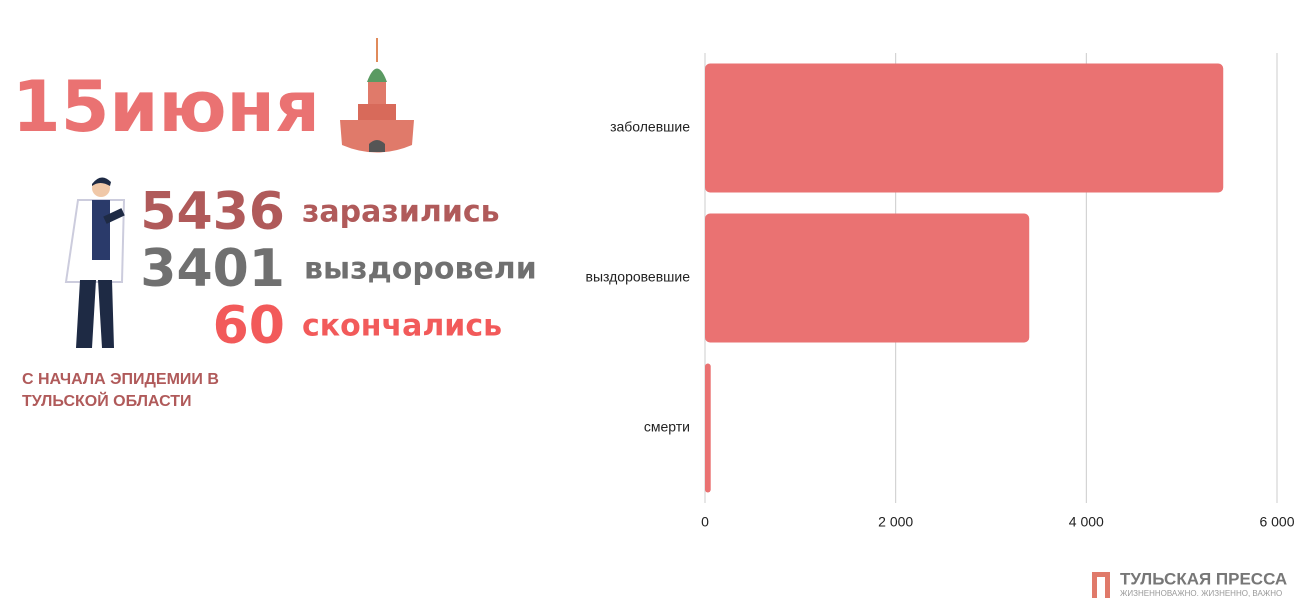 The width and height of the screenshot is (1300, 600). I want to click on date-title: 15июня, so click(166, 107).